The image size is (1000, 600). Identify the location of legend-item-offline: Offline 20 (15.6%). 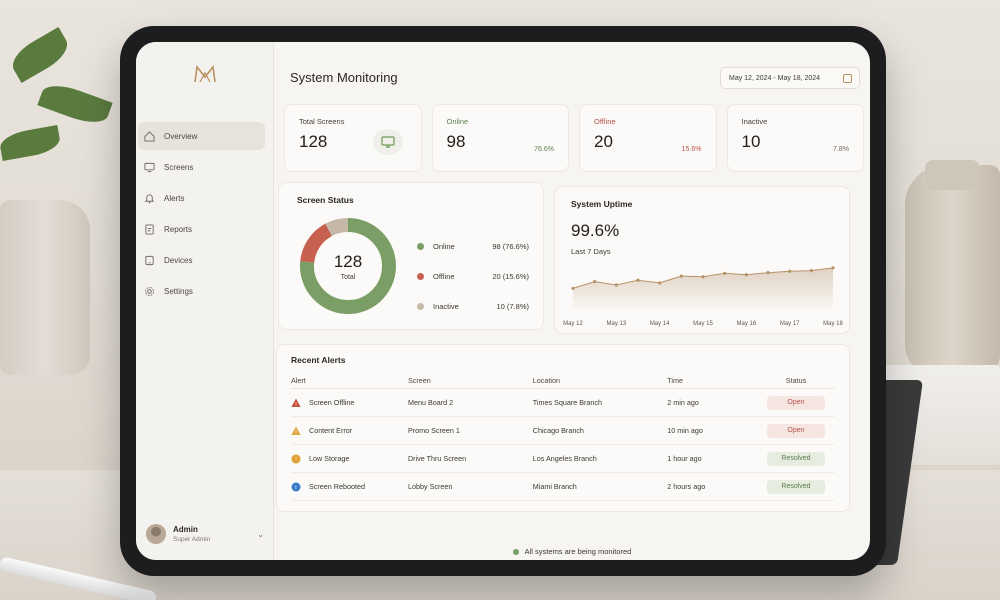
(473, 276).